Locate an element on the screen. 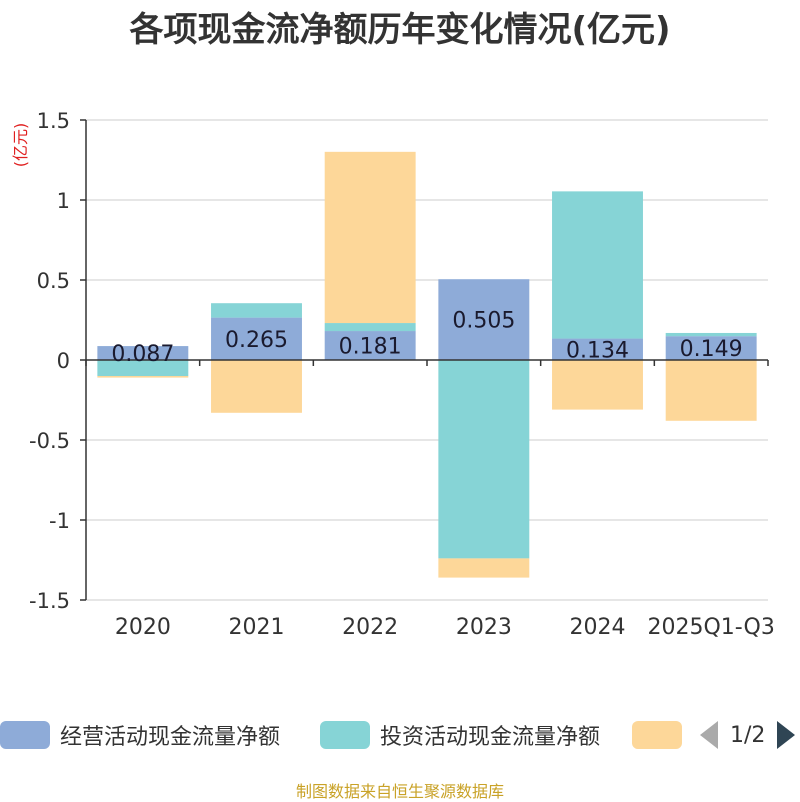 Image resolution: width=800 pixels, height=802 pixels. bar-segment-series-1-2020 is located at coordinates (143, 368).